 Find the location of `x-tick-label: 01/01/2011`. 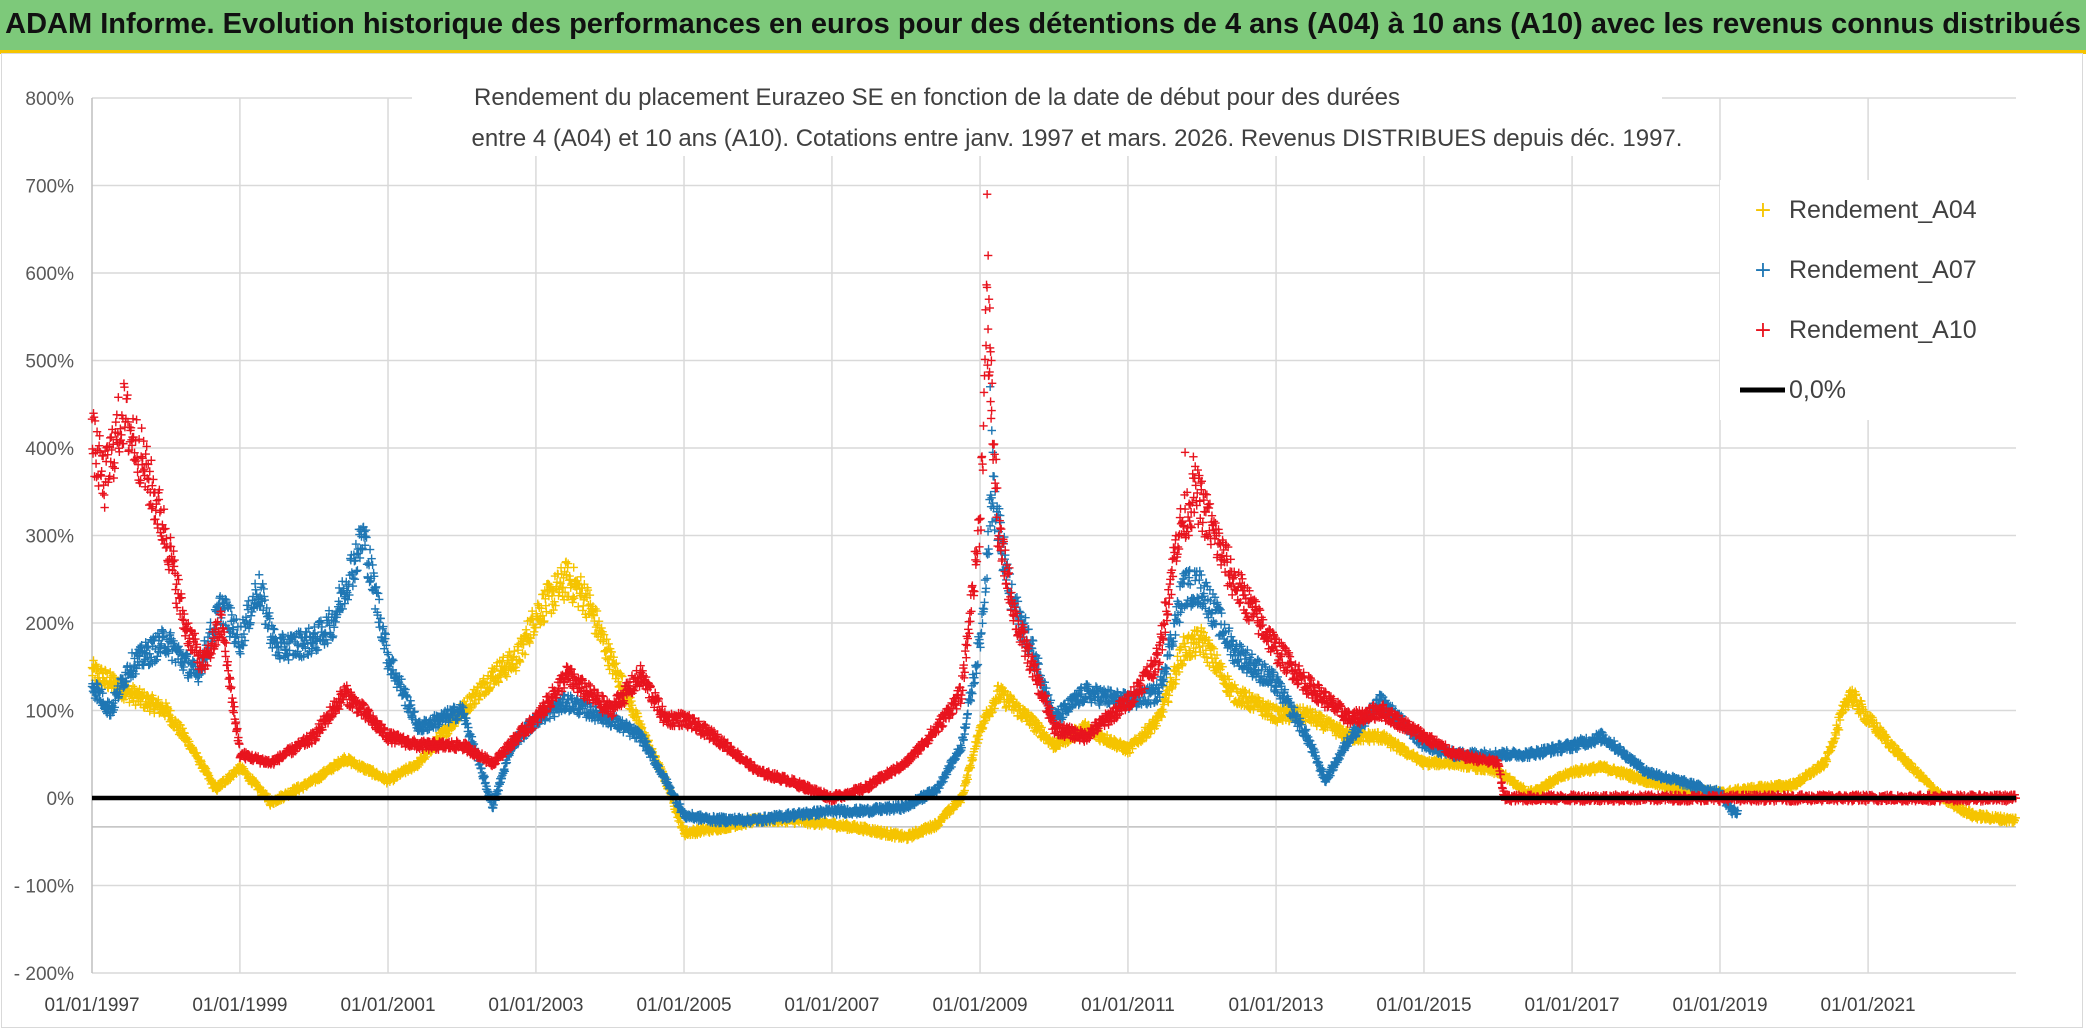

x-tick-label: 01/01/2011 is located at coordinates (1128, 1005).